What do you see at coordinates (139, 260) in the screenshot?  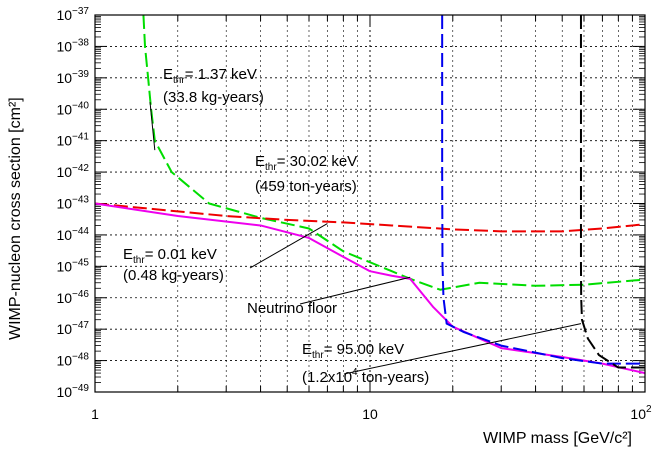 I see `annotation-red-sub: thr` at bounding box center [139, 260].